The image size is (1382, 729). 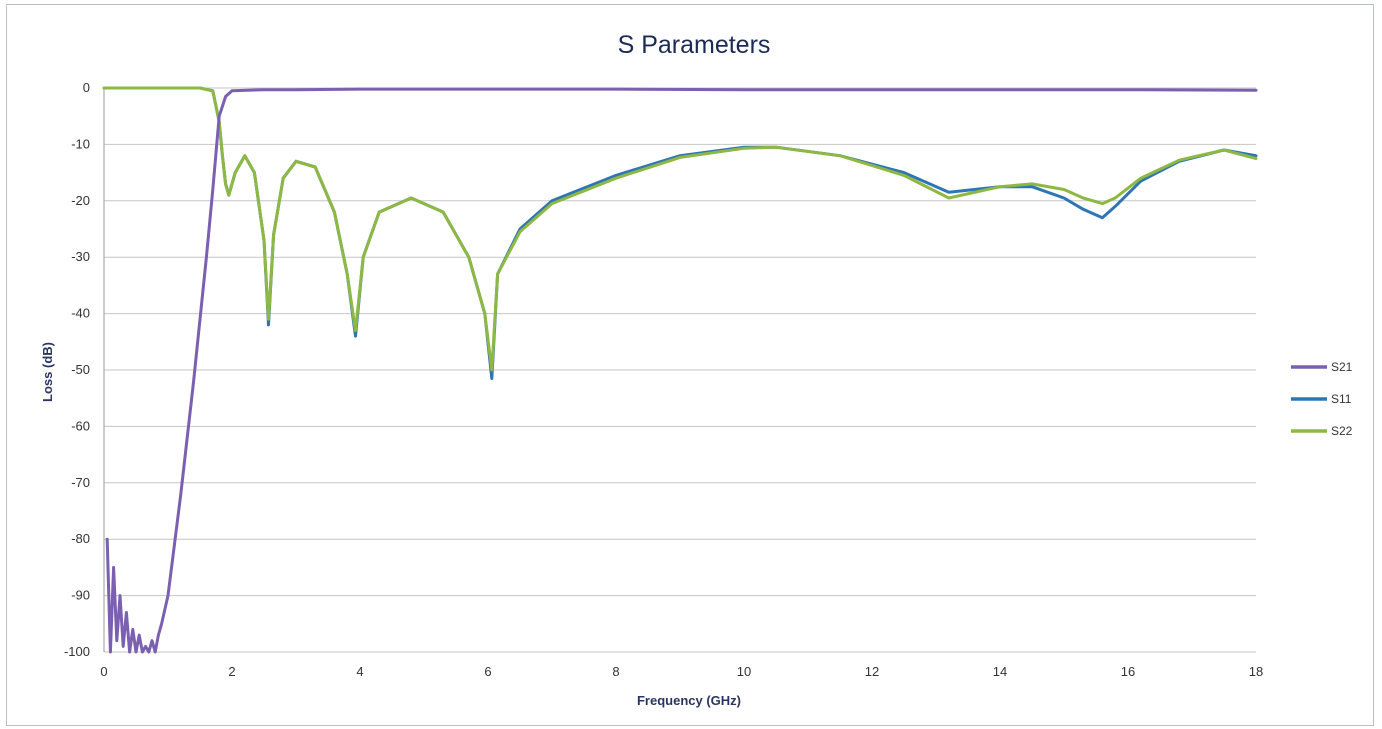 I want to click on y-tick-label: -40, so click(x=80, y=313).